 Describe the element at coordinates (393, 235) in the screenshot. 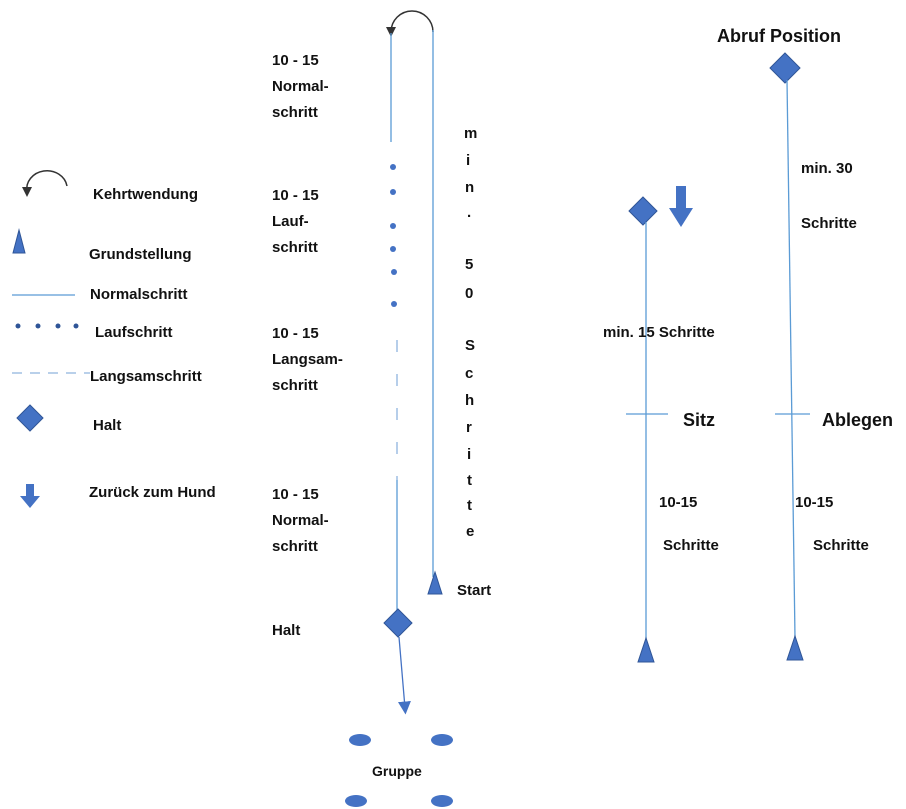

I see `run-segment` at that location.